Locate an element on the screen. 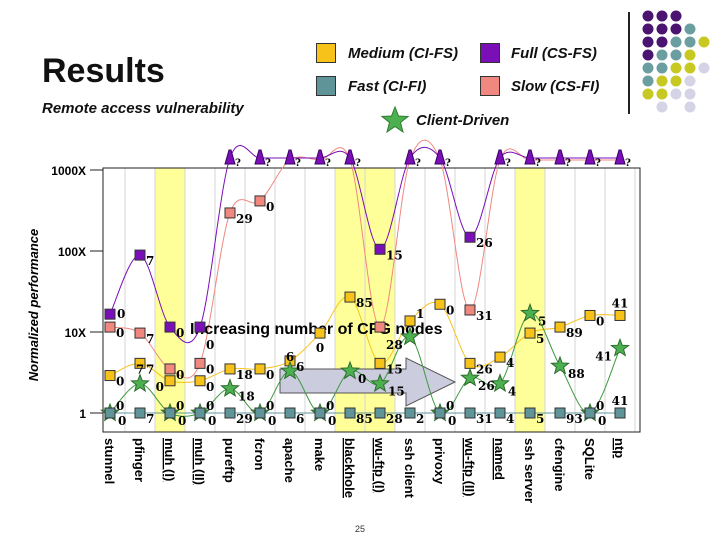 This screenshot has height=540, width=720. y-tick-label: 10X is located at coordinates (75, 333).